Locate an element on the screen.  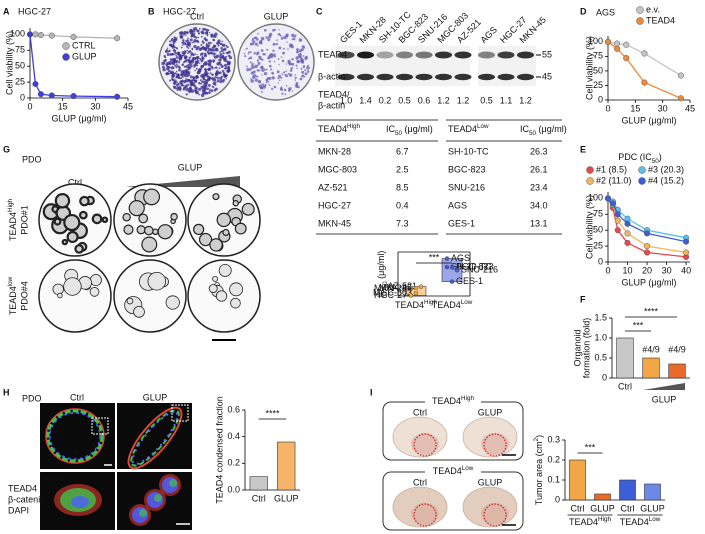
table-cell: 8.5 is located at coordinates (402, 187).